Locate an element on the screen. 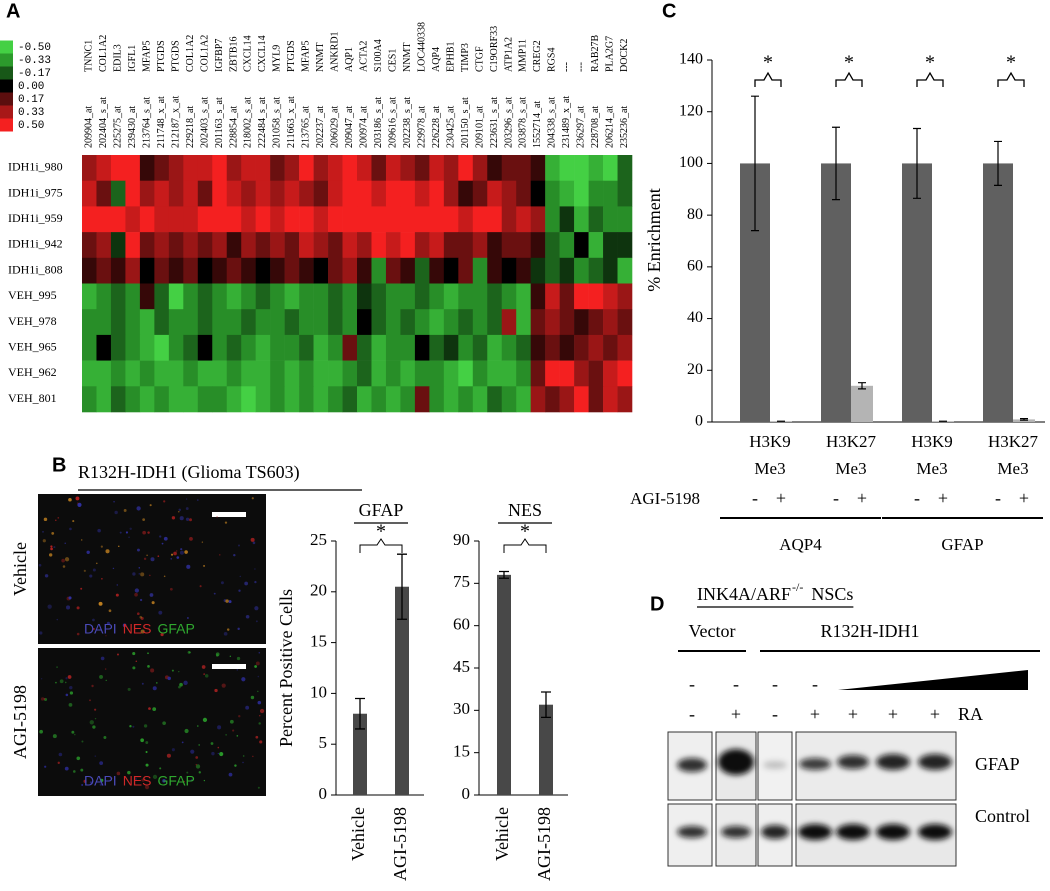 The height and width of the screenshot is (891, 1050). treatment-marker: + is located at coordinates (862, 498).